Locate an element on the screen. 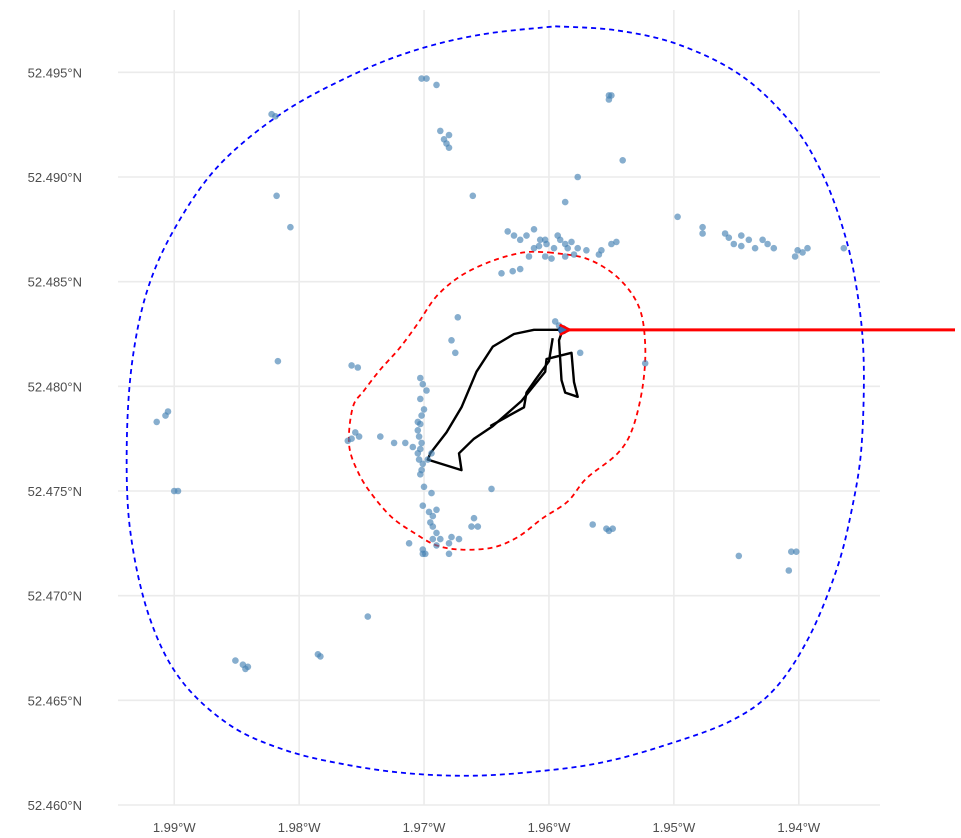 The height and width of the screenshot is (838, 961). y-tick-label: 52.475°N is located at coordinates (55, 491).